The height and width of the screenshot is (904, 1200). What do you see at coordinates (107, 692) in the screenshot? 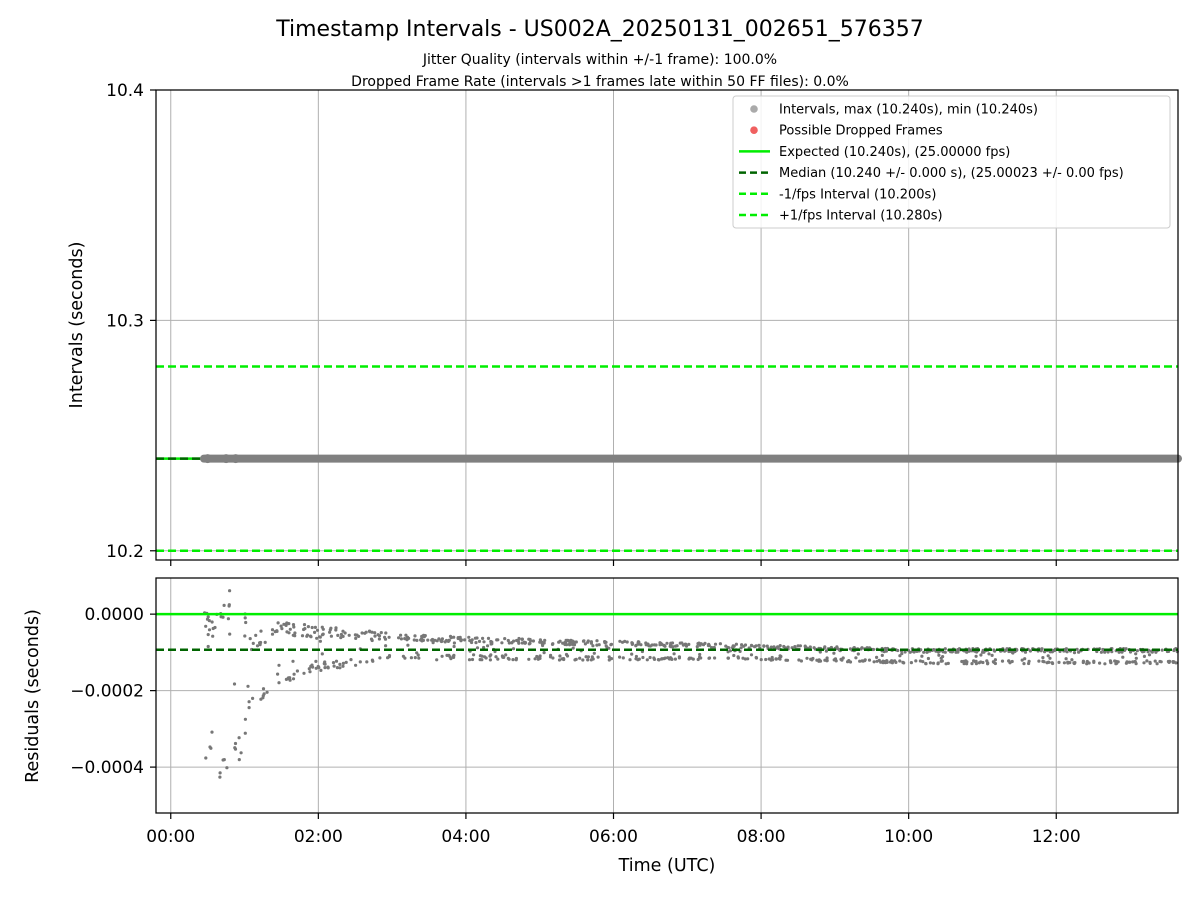
I see `residuals-y-tick-label: −0.0002` at bounding box center [107, 692].